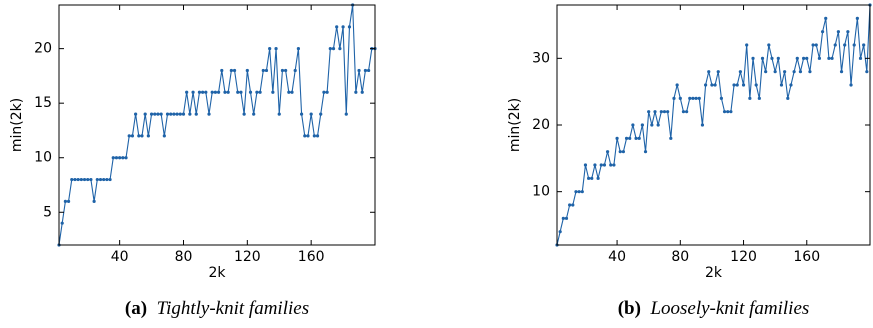  Describe the element at coordinates (714, 308) in the screenshot. I see `caption: (b) Loosely-knit families` at that location.